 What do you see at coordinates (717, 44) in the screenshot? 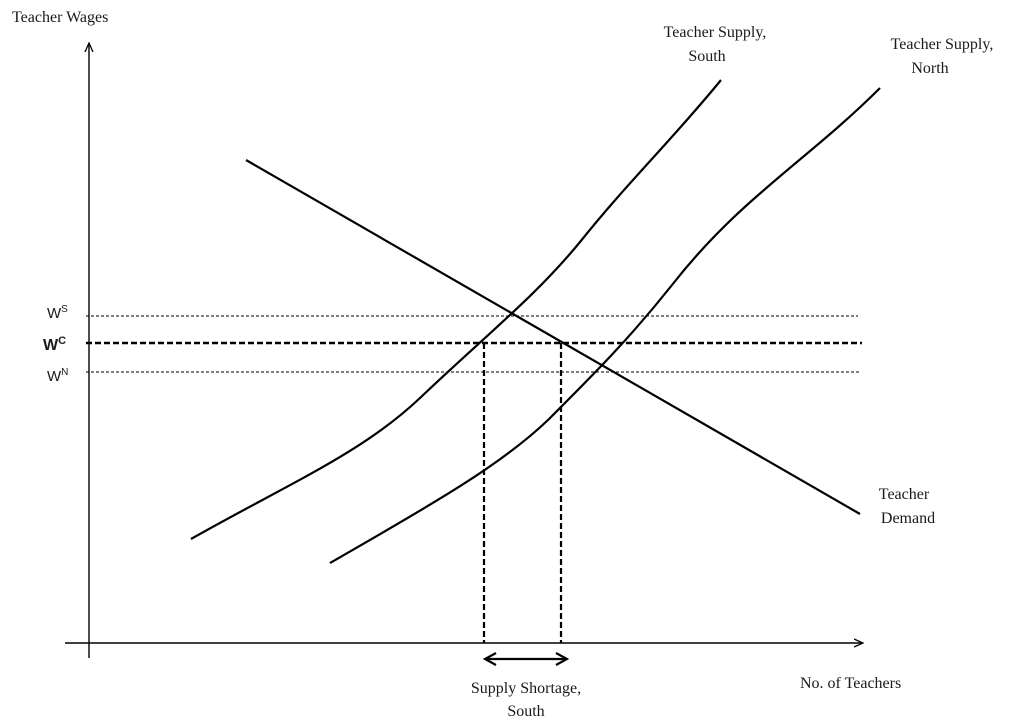
I see `supply-south-label: Teacher Supply, South` at bounding box center [717, 44].